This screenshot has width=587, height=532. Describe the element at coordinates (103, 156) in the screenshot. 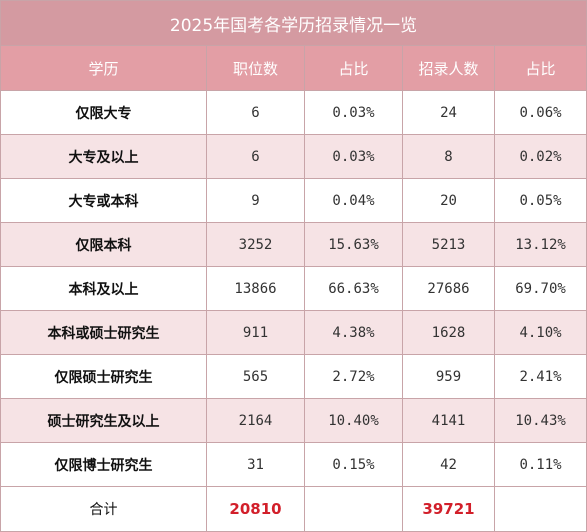

I see `education-cell: 大专及以上` at that location.